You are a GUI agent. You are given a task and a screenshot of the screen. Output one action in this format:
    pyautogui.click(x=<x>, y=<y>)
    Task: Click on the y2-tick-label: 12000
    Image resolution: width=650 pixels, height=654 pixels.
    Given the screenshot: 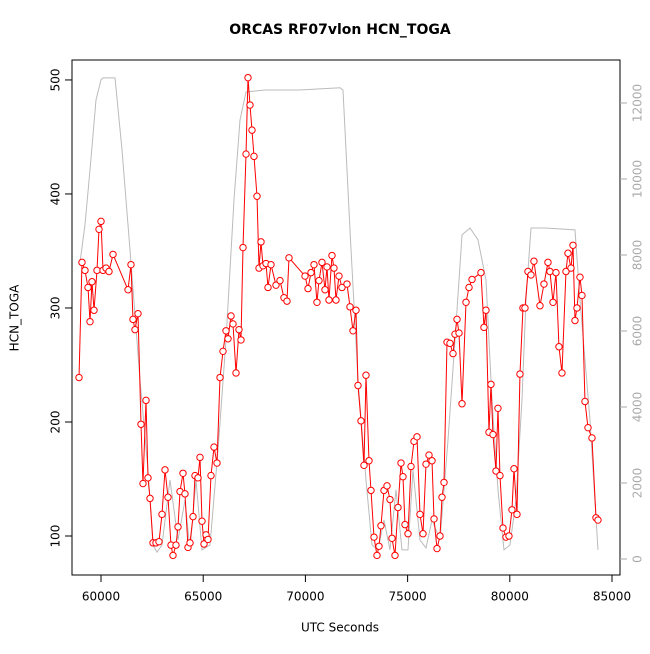 What is the action you would take?
    pyautogui.click(x=638, y=103)
    